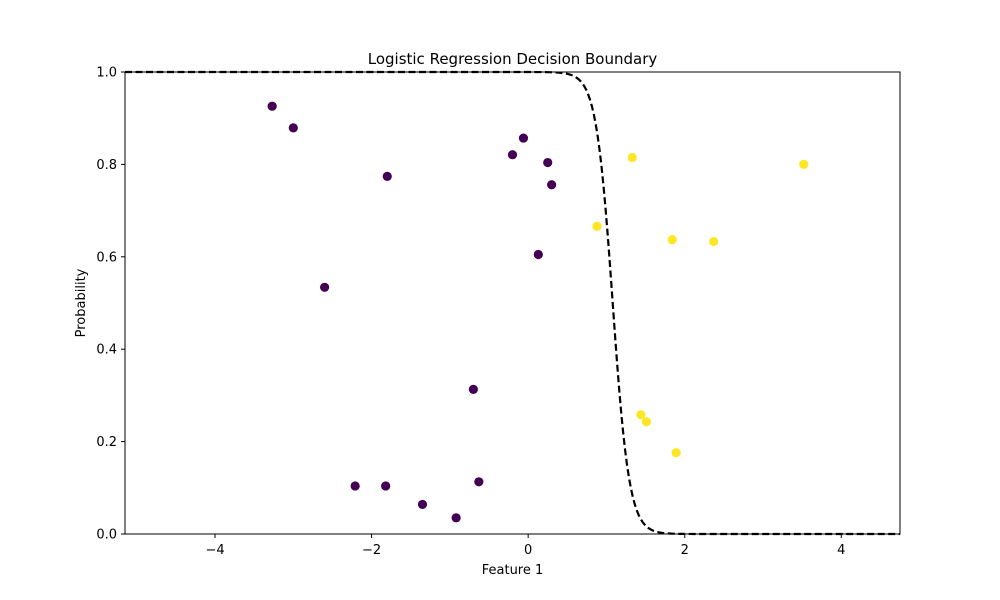  Describe the element at coordinates (106, 257) in the screenshot. I see `y-tick-label: 0.6` at that location.